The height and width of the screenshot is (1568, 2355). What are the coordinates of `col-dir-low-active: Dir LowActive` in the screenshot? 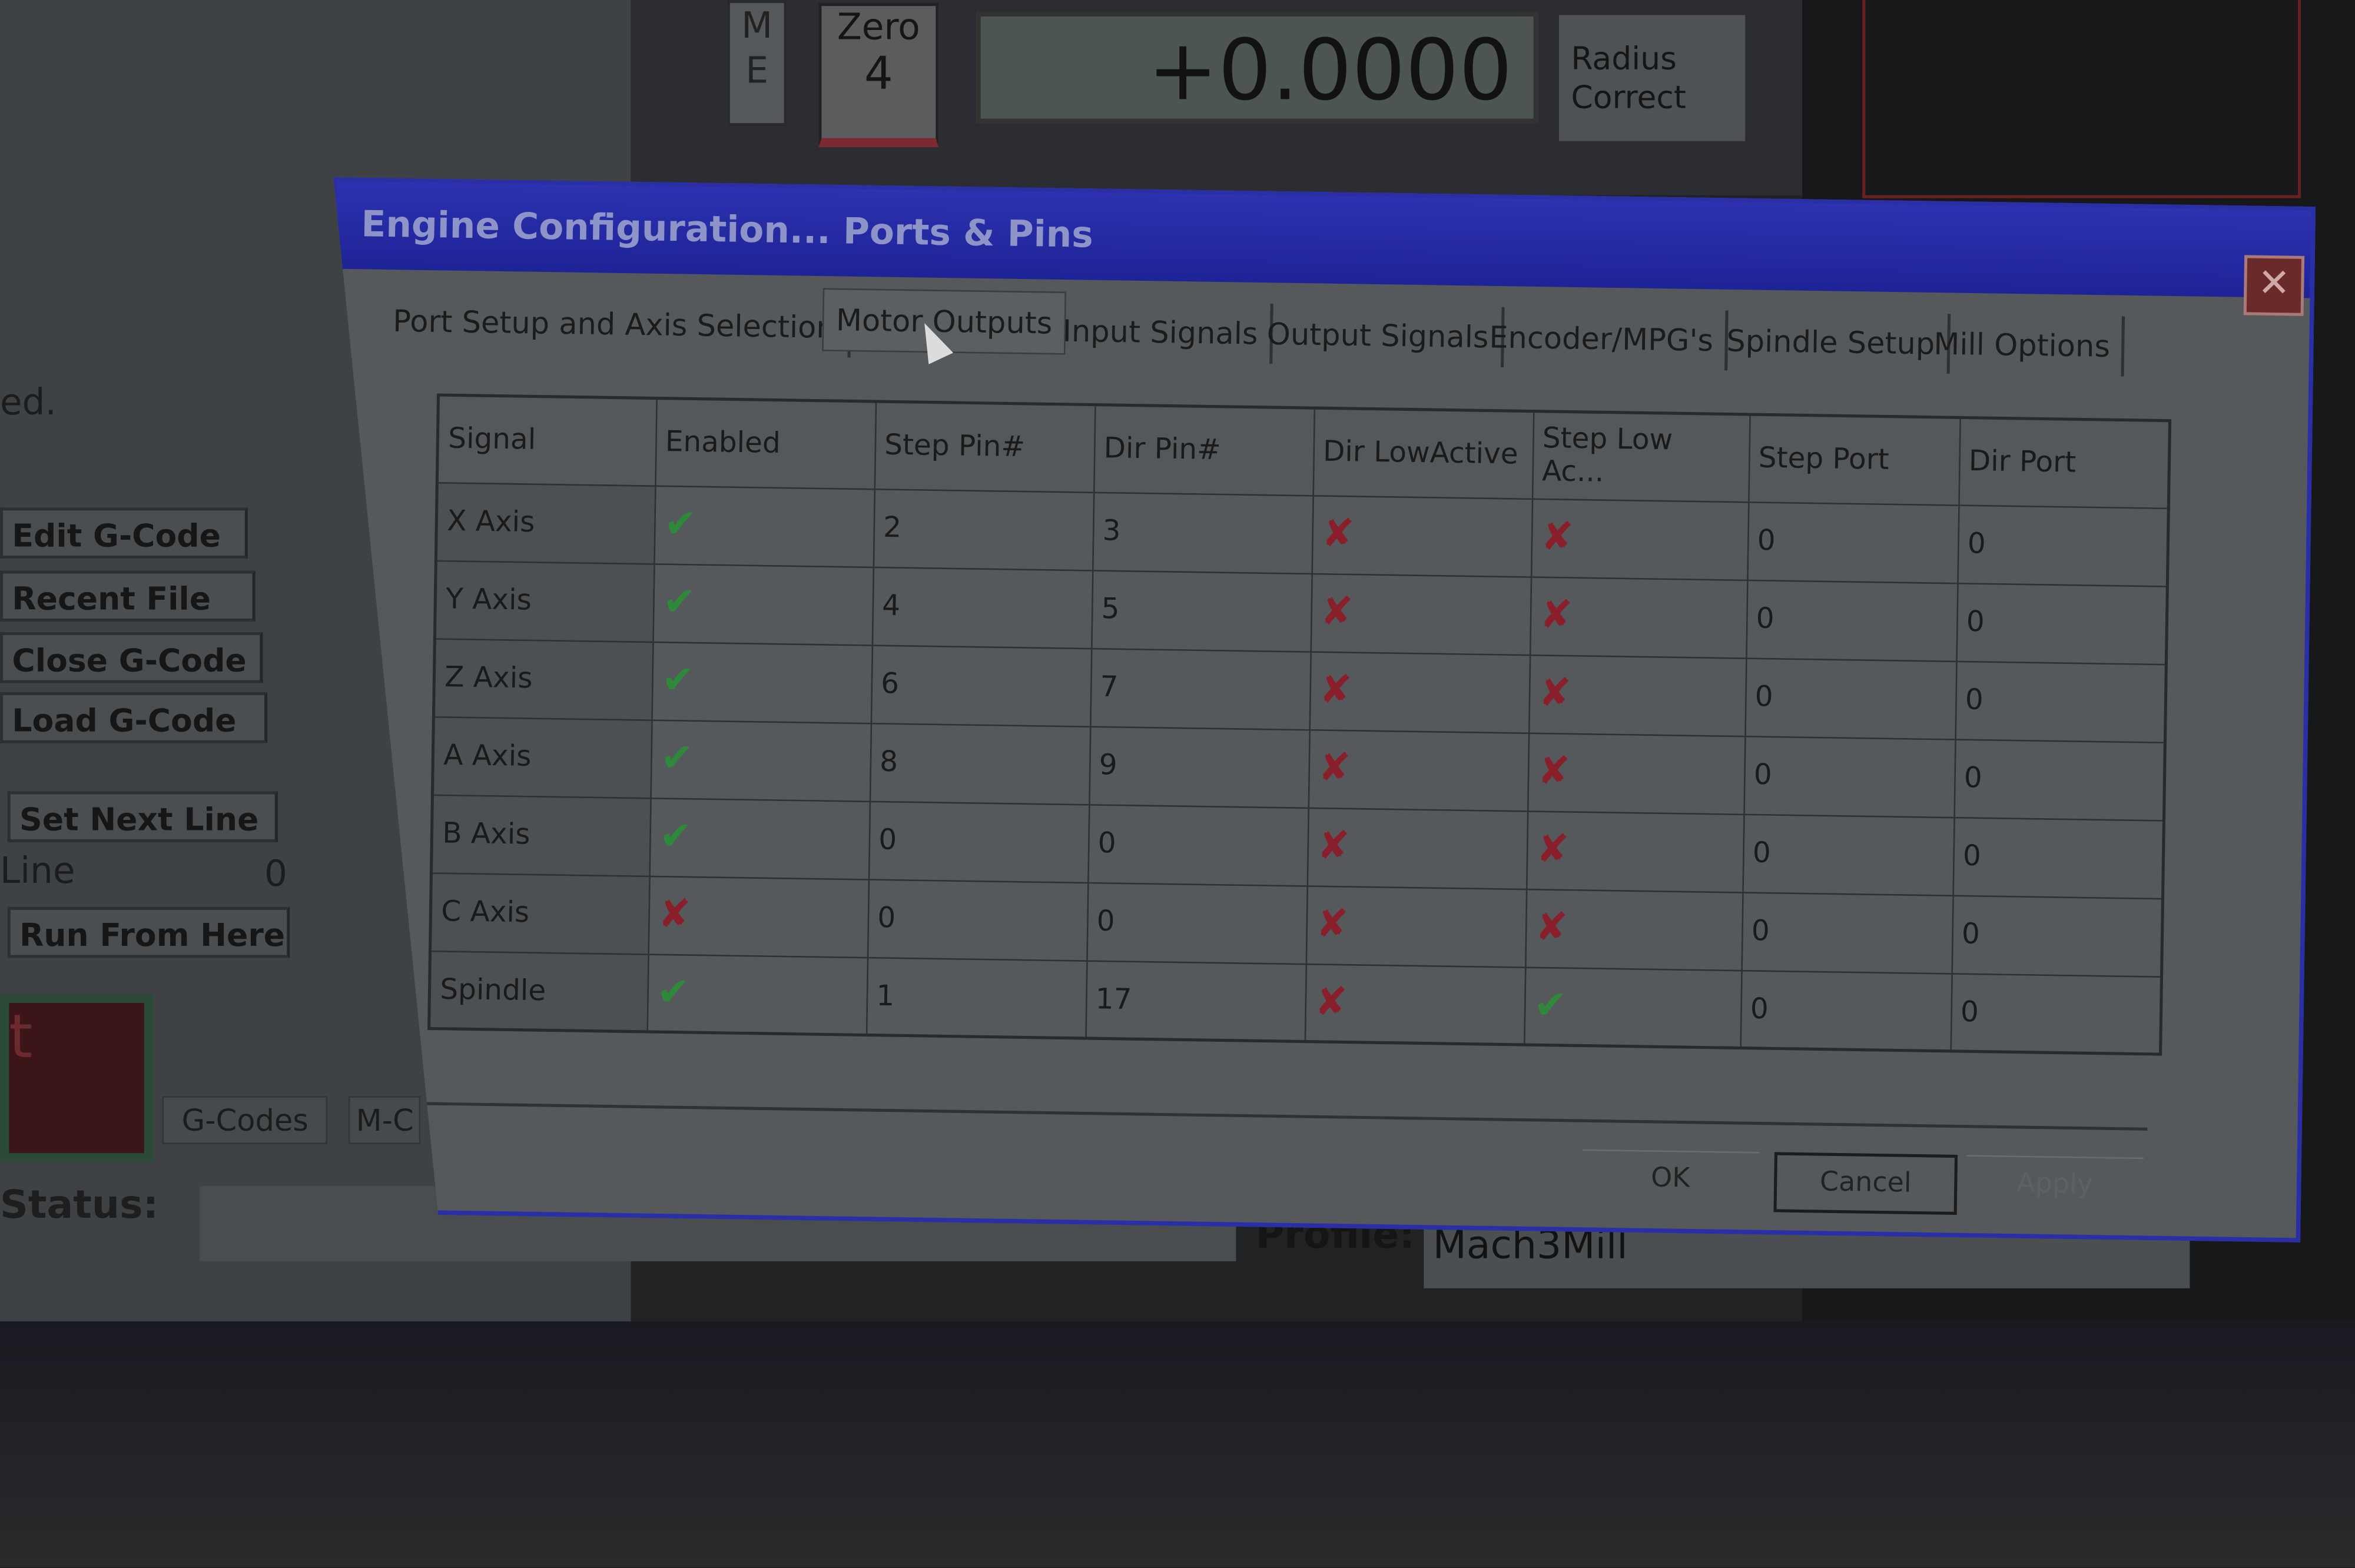 It's located at (1422, 453).